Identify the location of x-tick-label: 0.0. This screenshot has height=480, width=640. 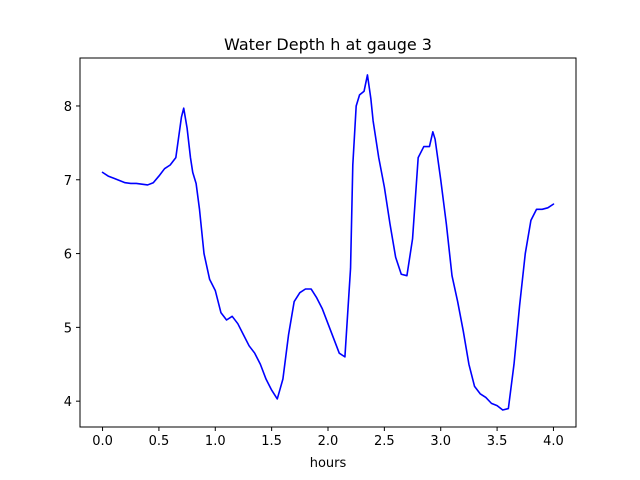
(102, 441).